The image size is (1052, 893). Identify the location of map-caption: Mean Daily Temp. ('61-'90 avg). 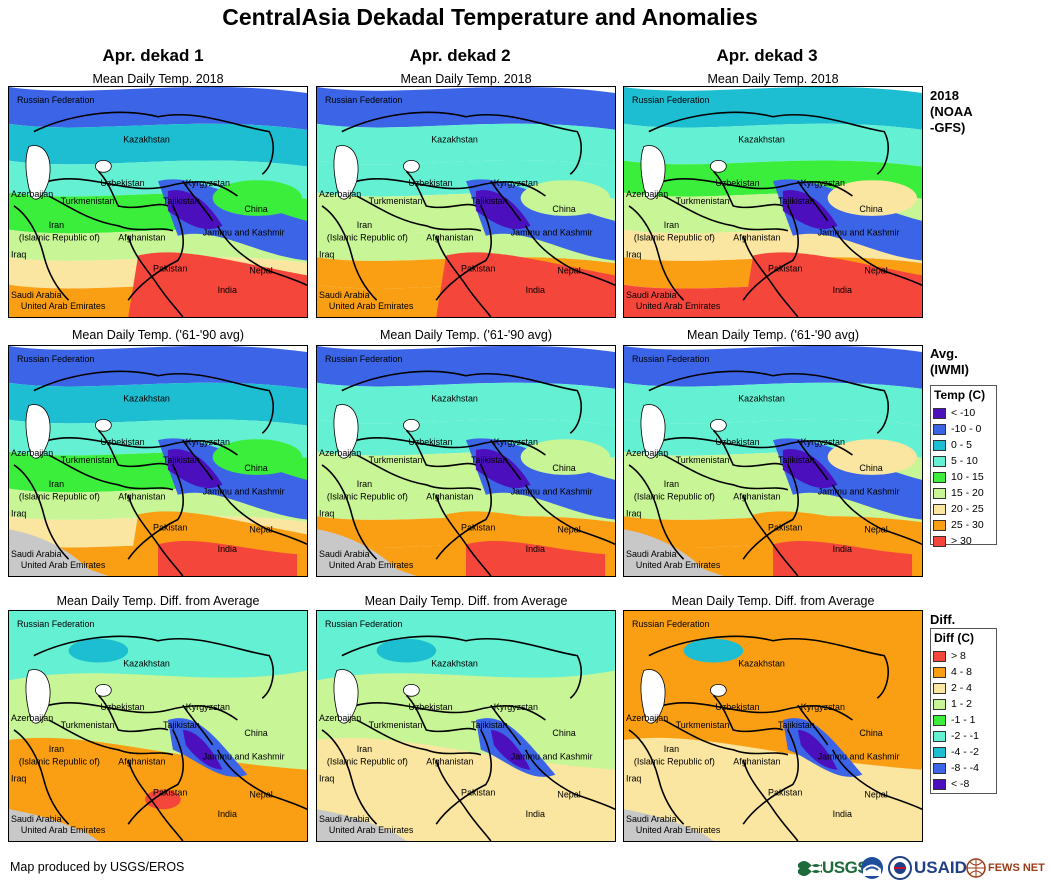
(158, 335).